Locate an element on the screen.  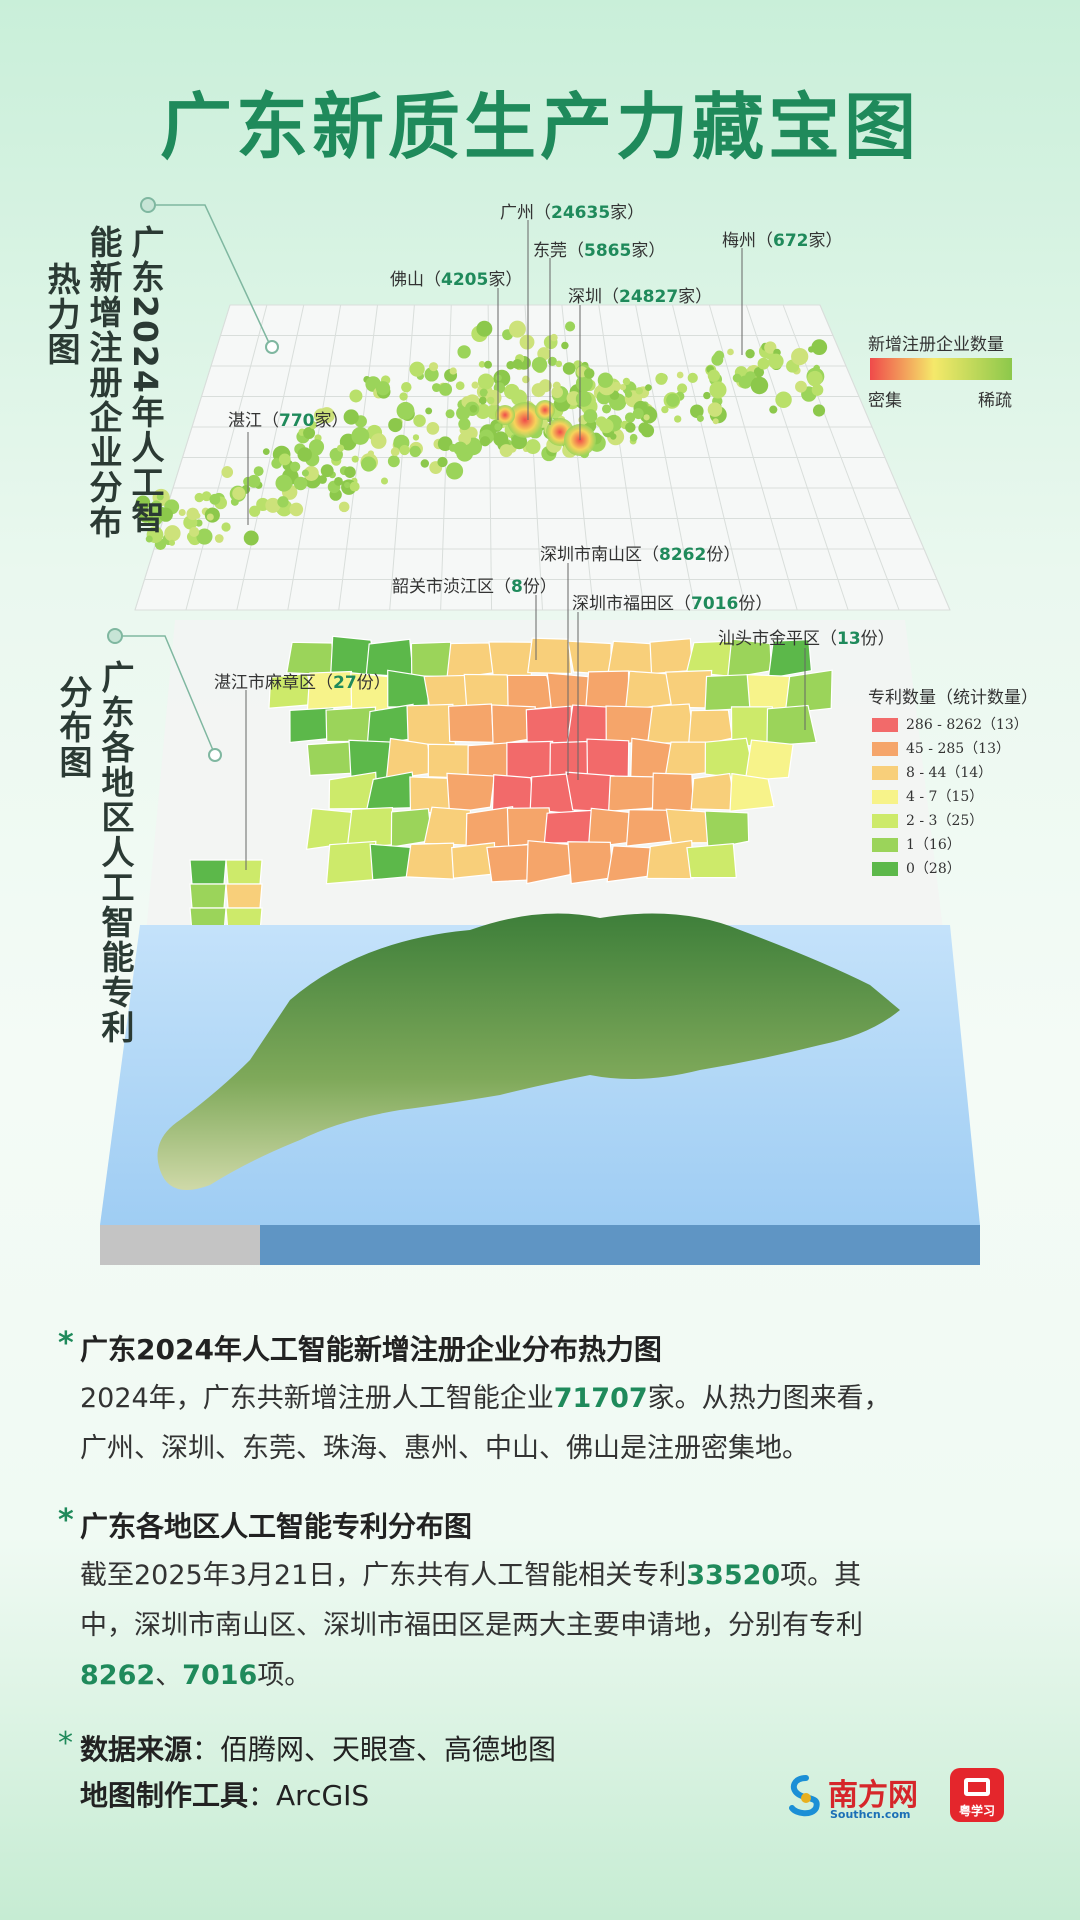
yuexuexi-badge-icon is located at coordinates (977, 1787).